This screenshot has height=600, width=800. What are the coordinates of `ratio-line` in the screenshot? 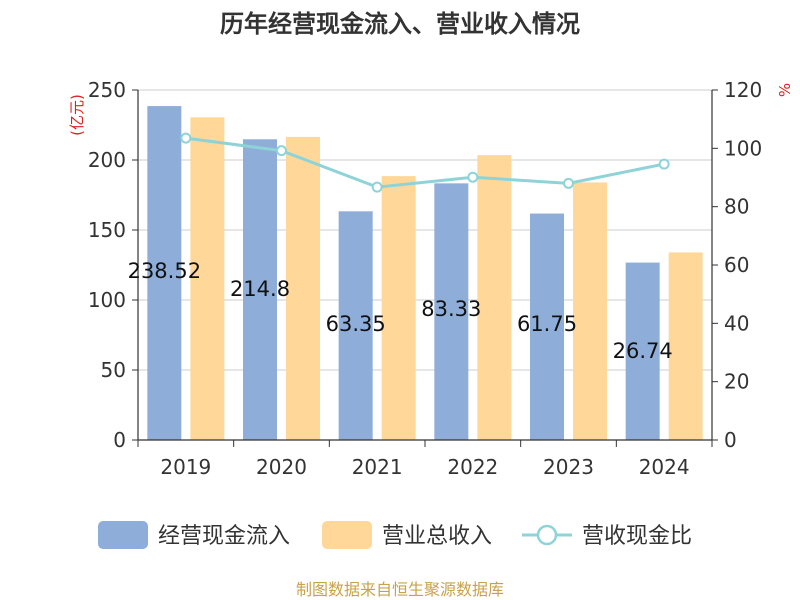 It's located at (425, 162).